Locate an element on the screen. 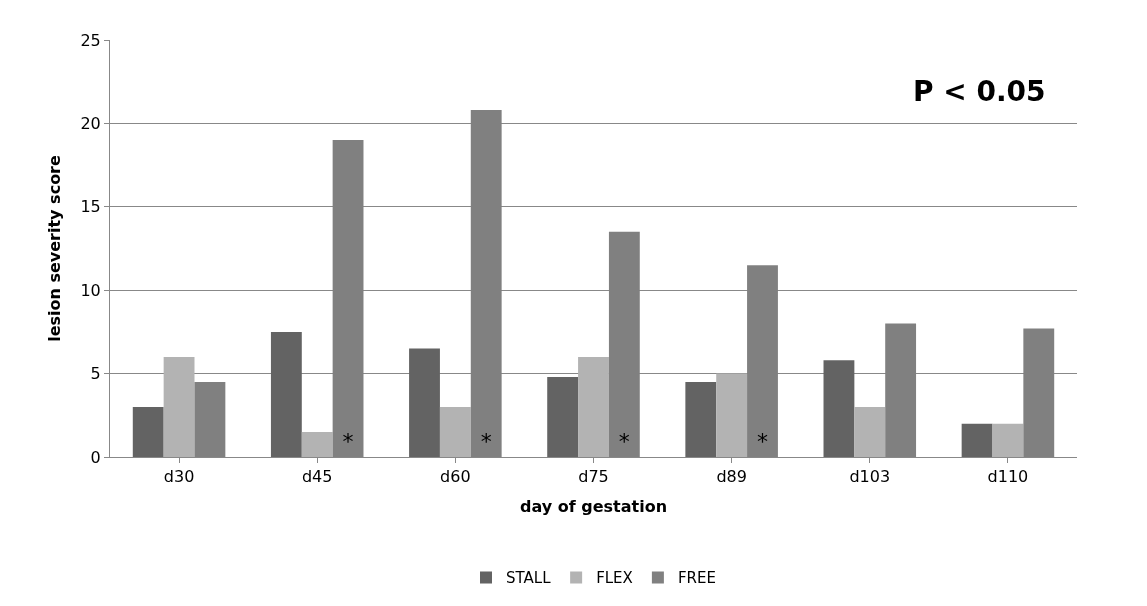 This screenshot has height=606, width=1147. x-tick-label: d103 is located at coordinates (870, 477).